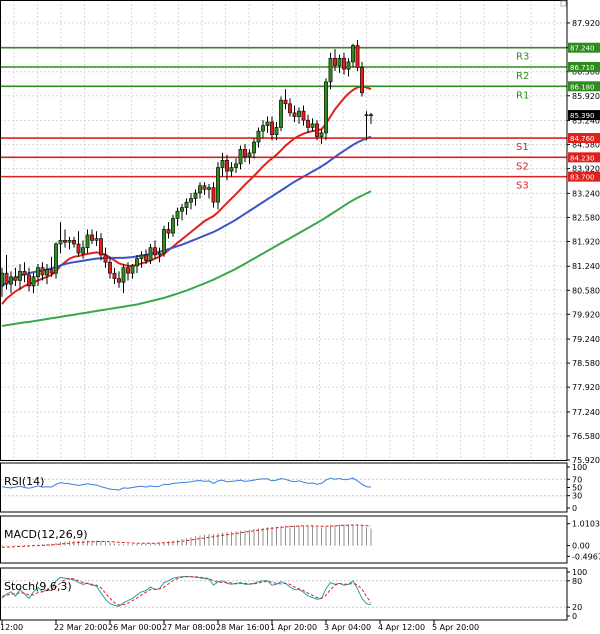  What do you see at coordinates (586, 266) in the screenshot?
I see `price-tick-label: 81.240` at bounding box center [586, 266].